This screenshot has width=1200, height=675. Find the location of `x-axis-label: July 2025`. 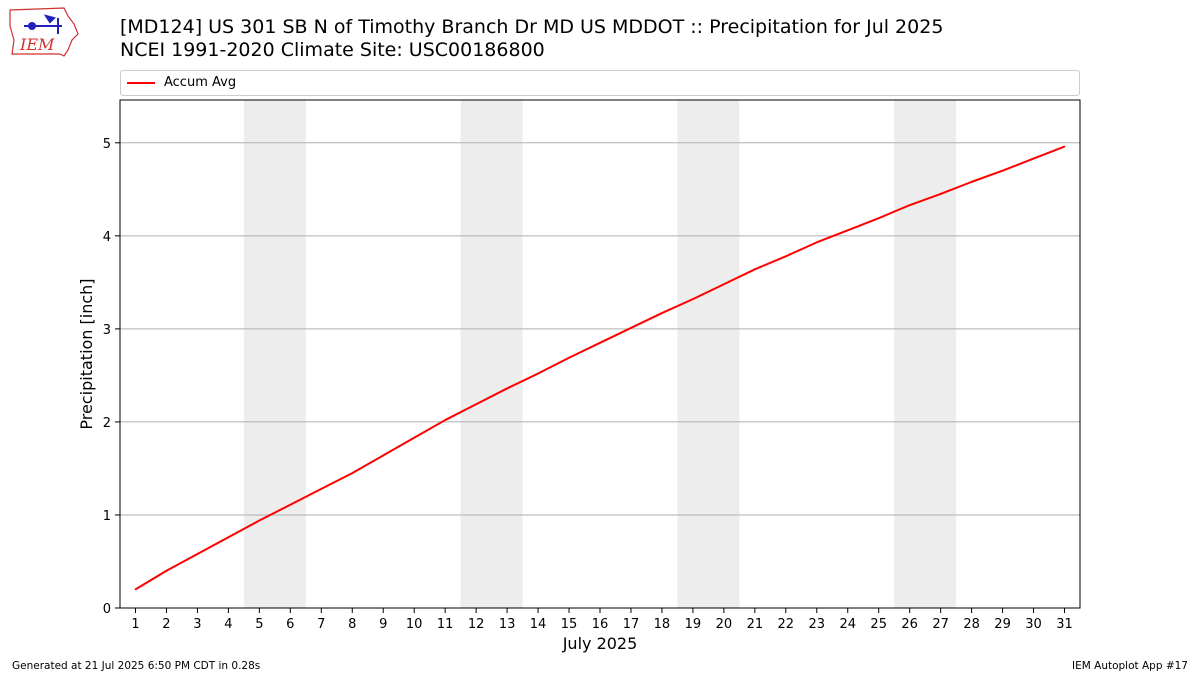

x-axis-label: July 2025 is located at coordinates (600, 643).